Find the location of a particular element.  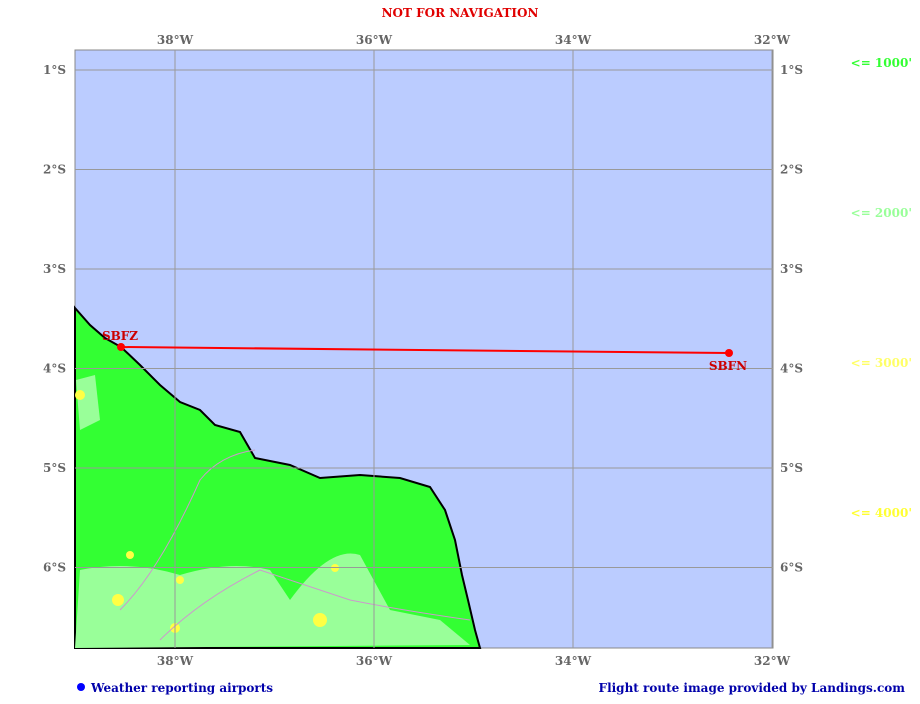

flight-route is located at coordinates (425, 350).